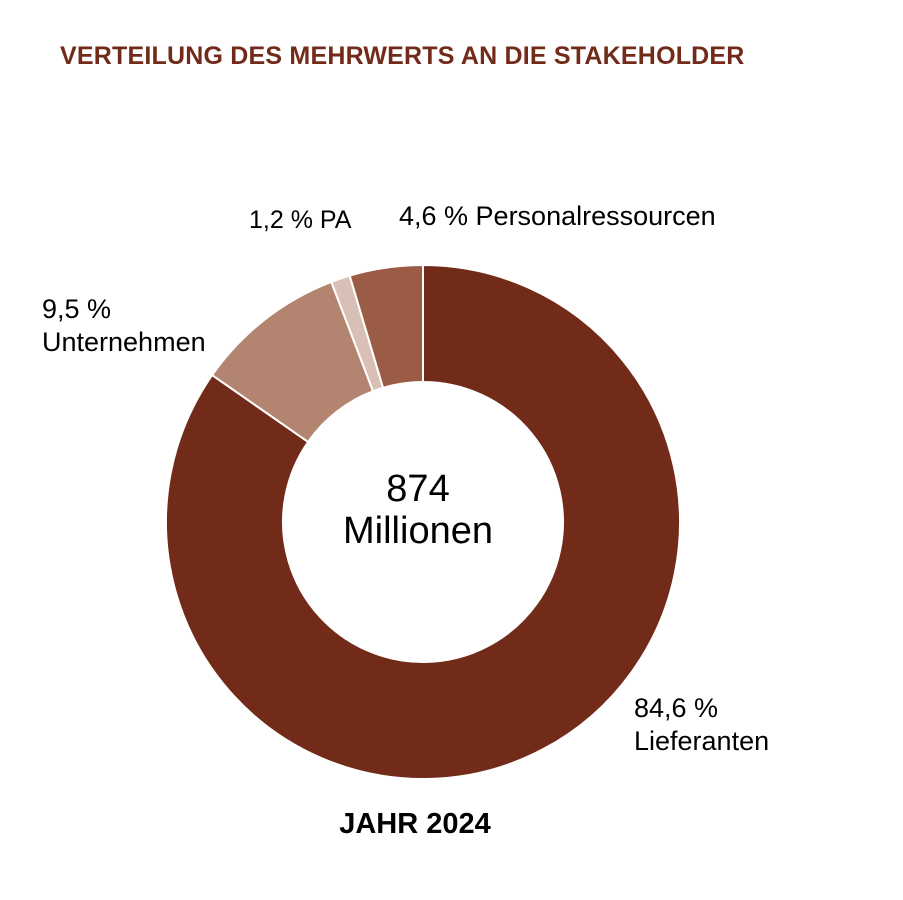 The width and height of the screenshot is (903, 900). Describe the element at coordinates (701, 725) in the screenshot. I see `label-lieferanten: 84,6 % Lieferanten` at that location.